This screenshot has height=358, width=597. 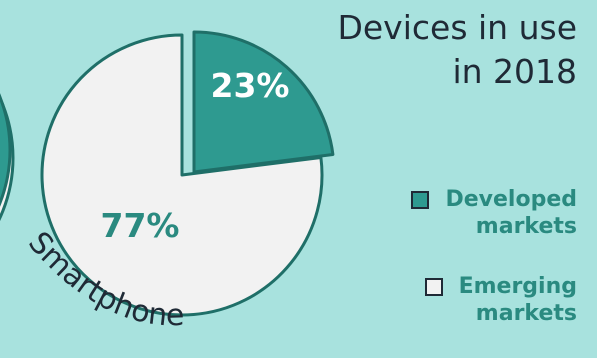 I want to click on legend-item-emerging: Emerging markets, so click(x=500, y=300).